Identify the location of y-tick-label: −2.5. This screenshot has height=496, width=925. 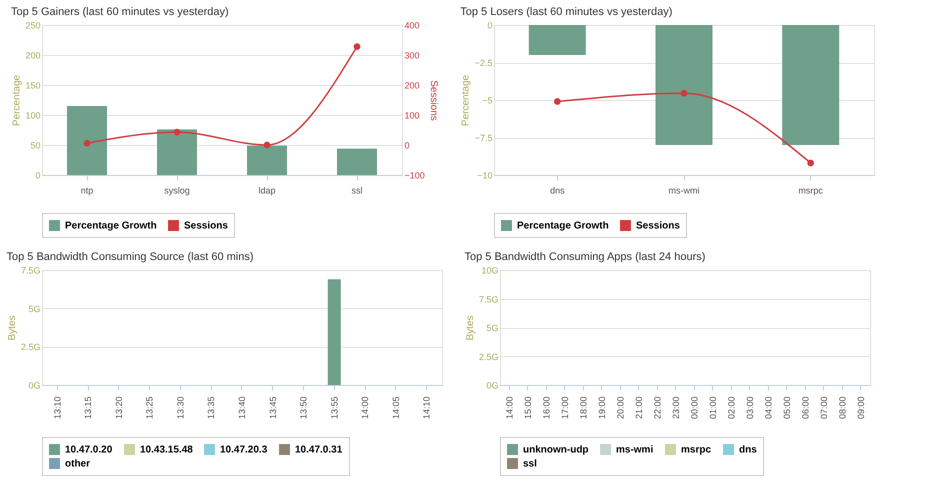
(483, 63).